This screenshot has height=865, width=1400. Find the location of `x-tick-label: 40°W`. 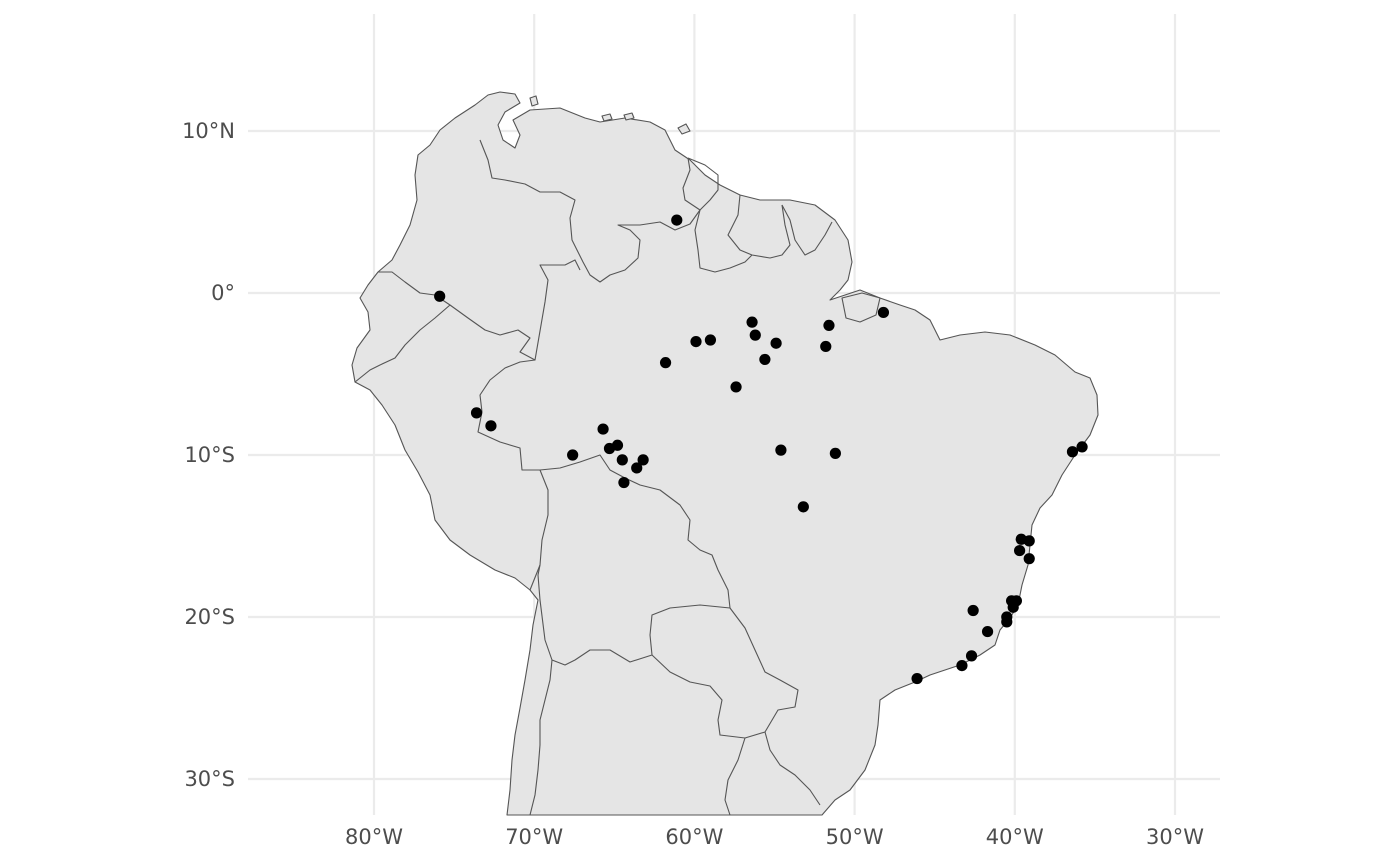

x-tick-label: 40°W is located at coordinates (1015, 837).